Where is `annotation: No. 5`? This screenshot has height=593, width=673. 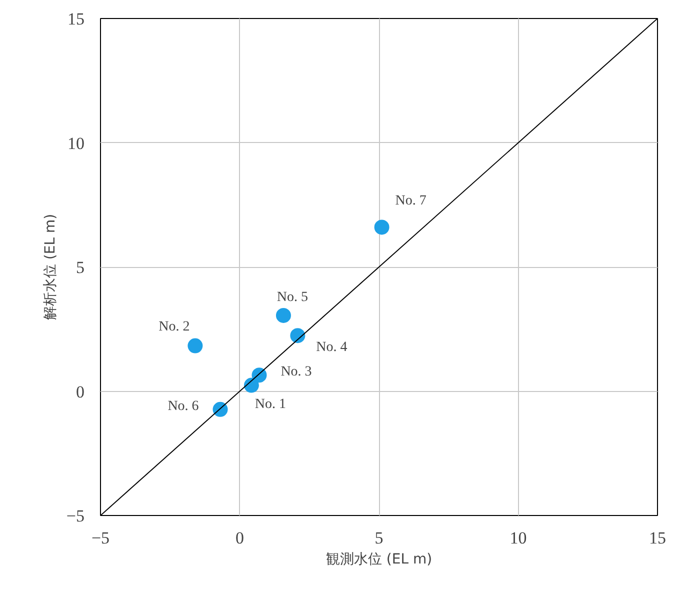
annotation: No. 5 is located at coordinates (292, 297).